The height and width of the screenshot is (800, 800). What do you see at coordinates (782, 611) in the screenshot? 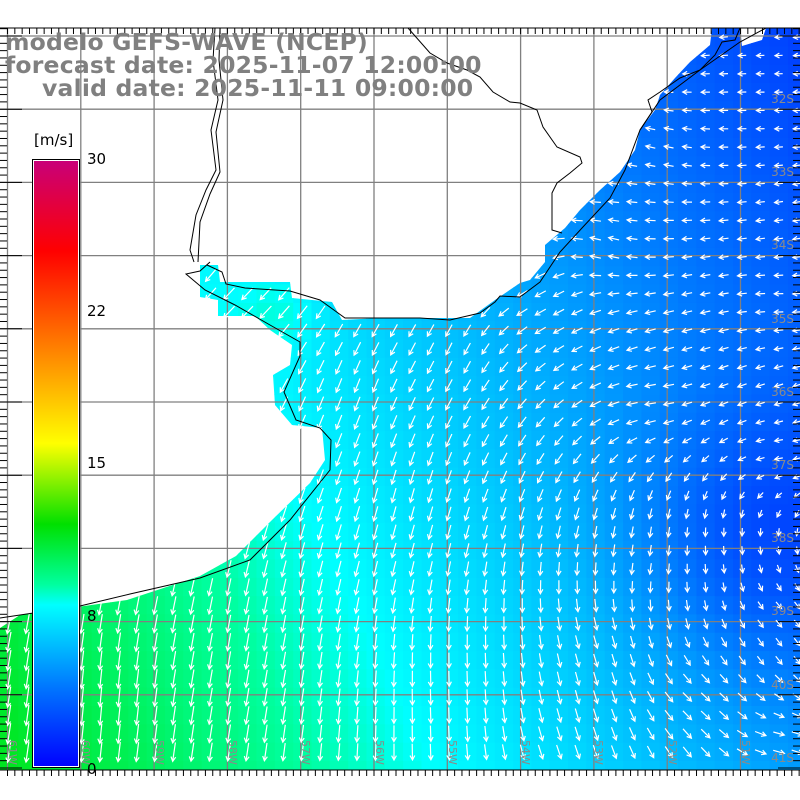
I see `latitude-label: 39S` at bounding box center [782, 611].